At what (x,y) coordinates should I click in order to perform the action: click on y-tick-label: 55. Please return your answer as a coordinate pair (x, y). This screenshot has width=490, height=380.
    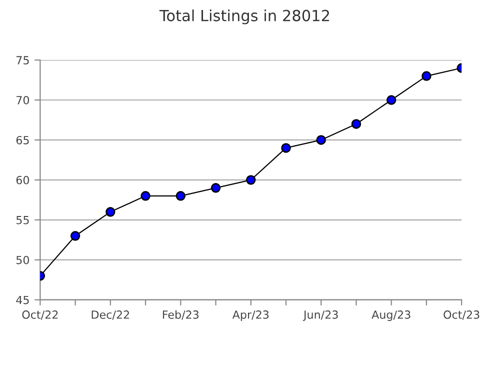
    Looking at the image, I should click on (22, 220).